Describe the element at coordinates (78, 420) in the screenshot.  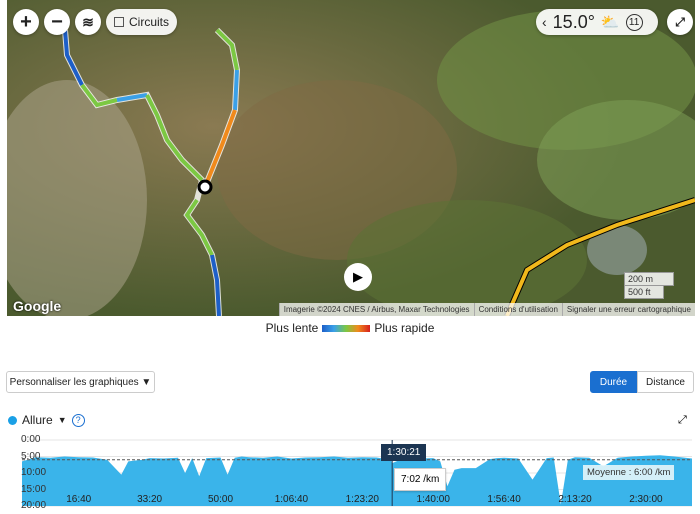
I see `help-icon: ?` at that location.